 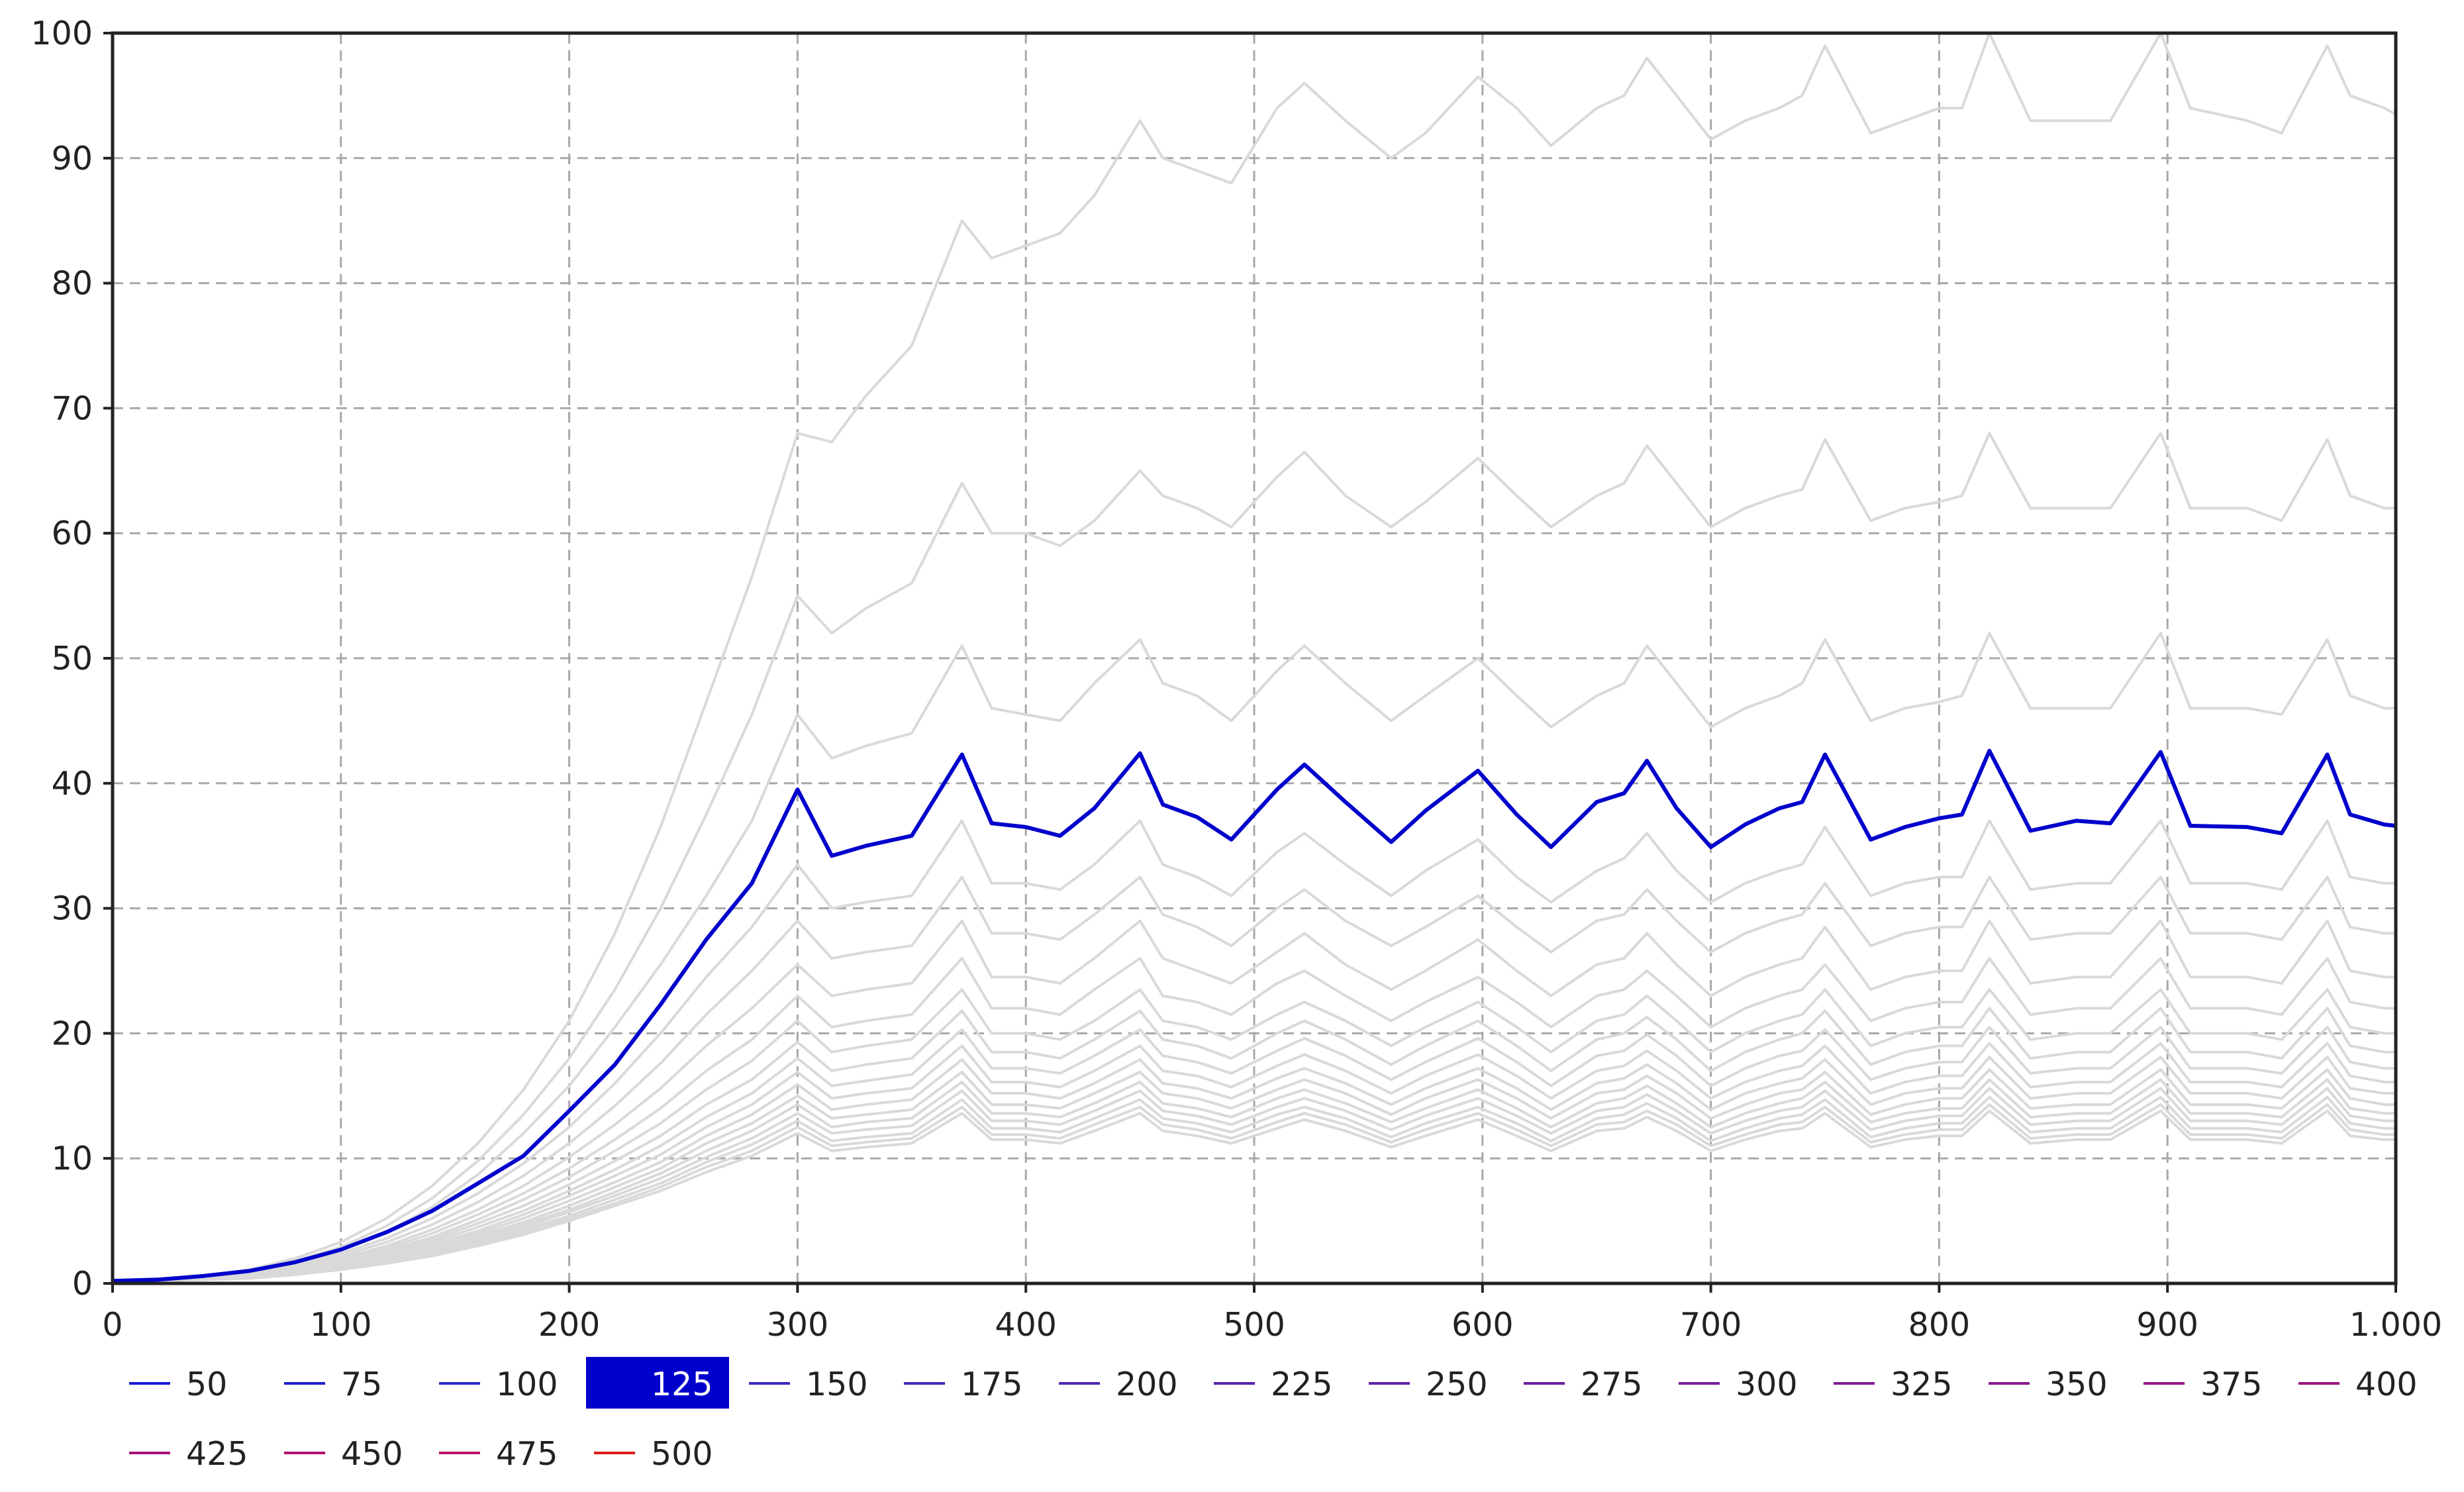 I want to click on legend-label: 175, so click(x=992, y=1384).